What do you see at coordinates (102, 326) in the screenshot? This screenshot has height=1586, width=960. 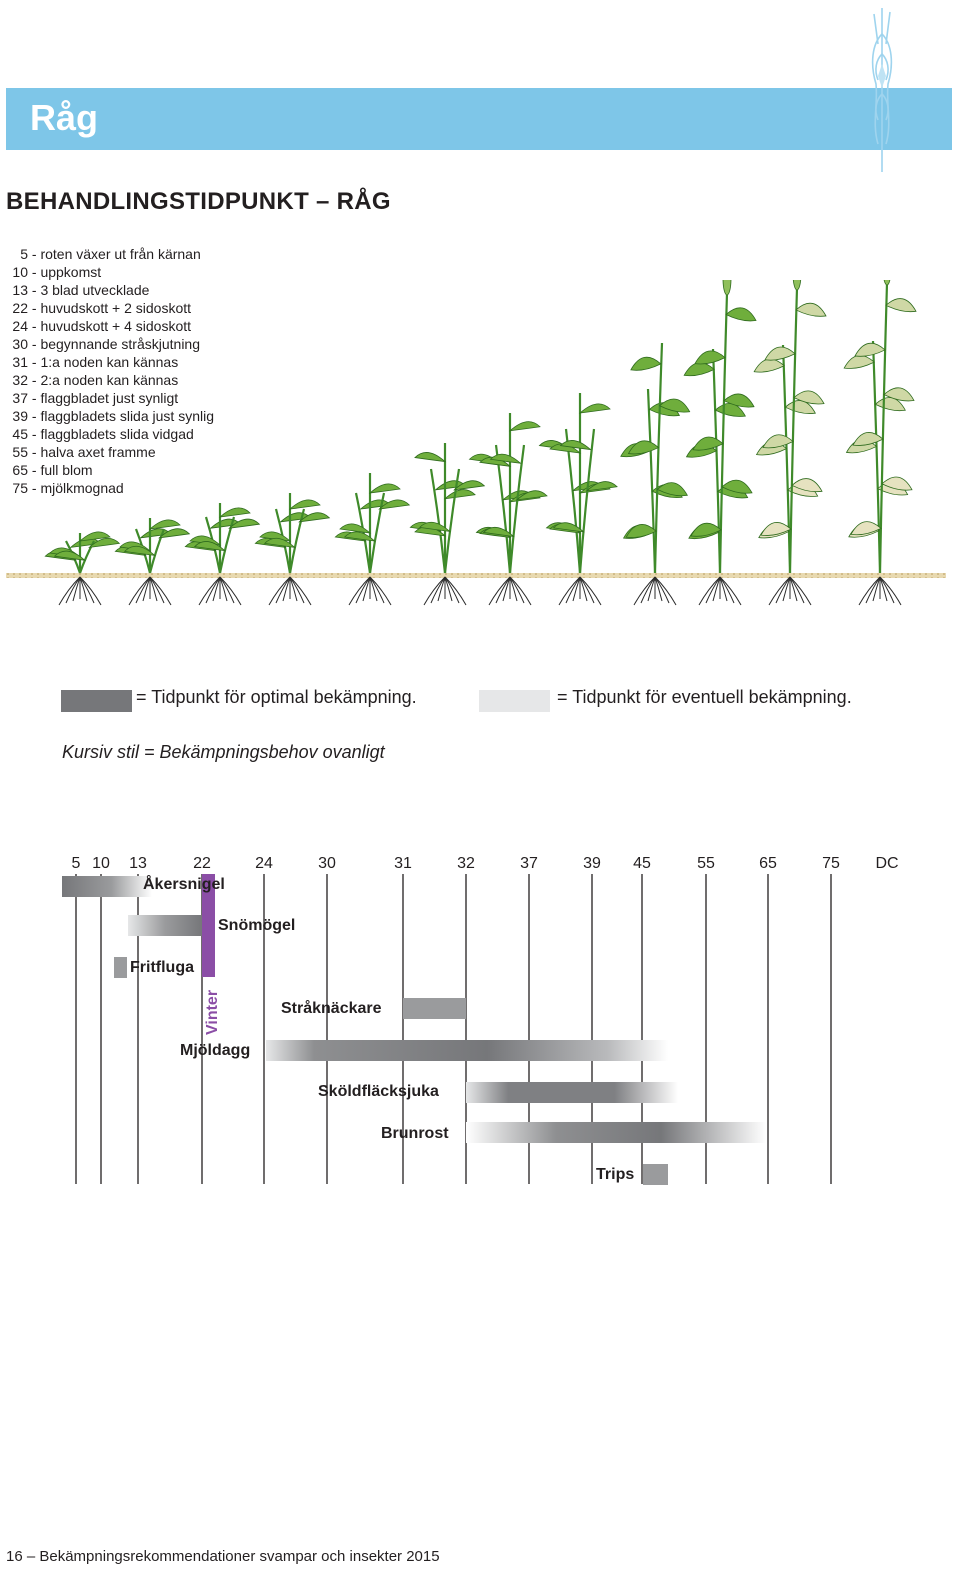 I see `stage-item: 24 - huvudskott + 4 sidoskott` at bounding box center [102, 326].